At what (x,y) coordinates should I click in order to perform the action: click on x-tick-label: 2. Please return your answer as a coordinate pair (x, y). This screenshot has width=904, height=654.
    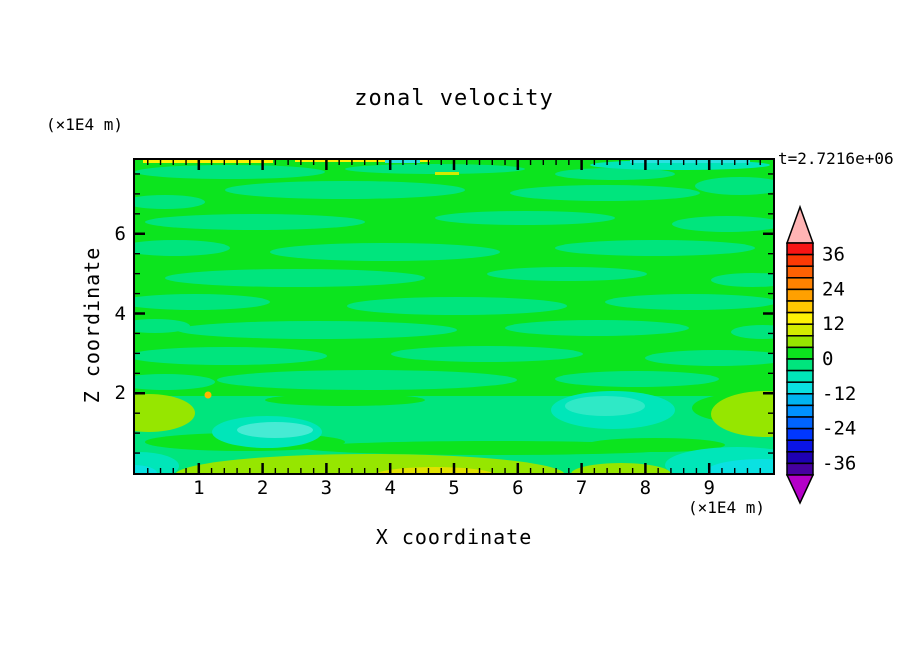
    Looking at the image, I should click on (262, 488).